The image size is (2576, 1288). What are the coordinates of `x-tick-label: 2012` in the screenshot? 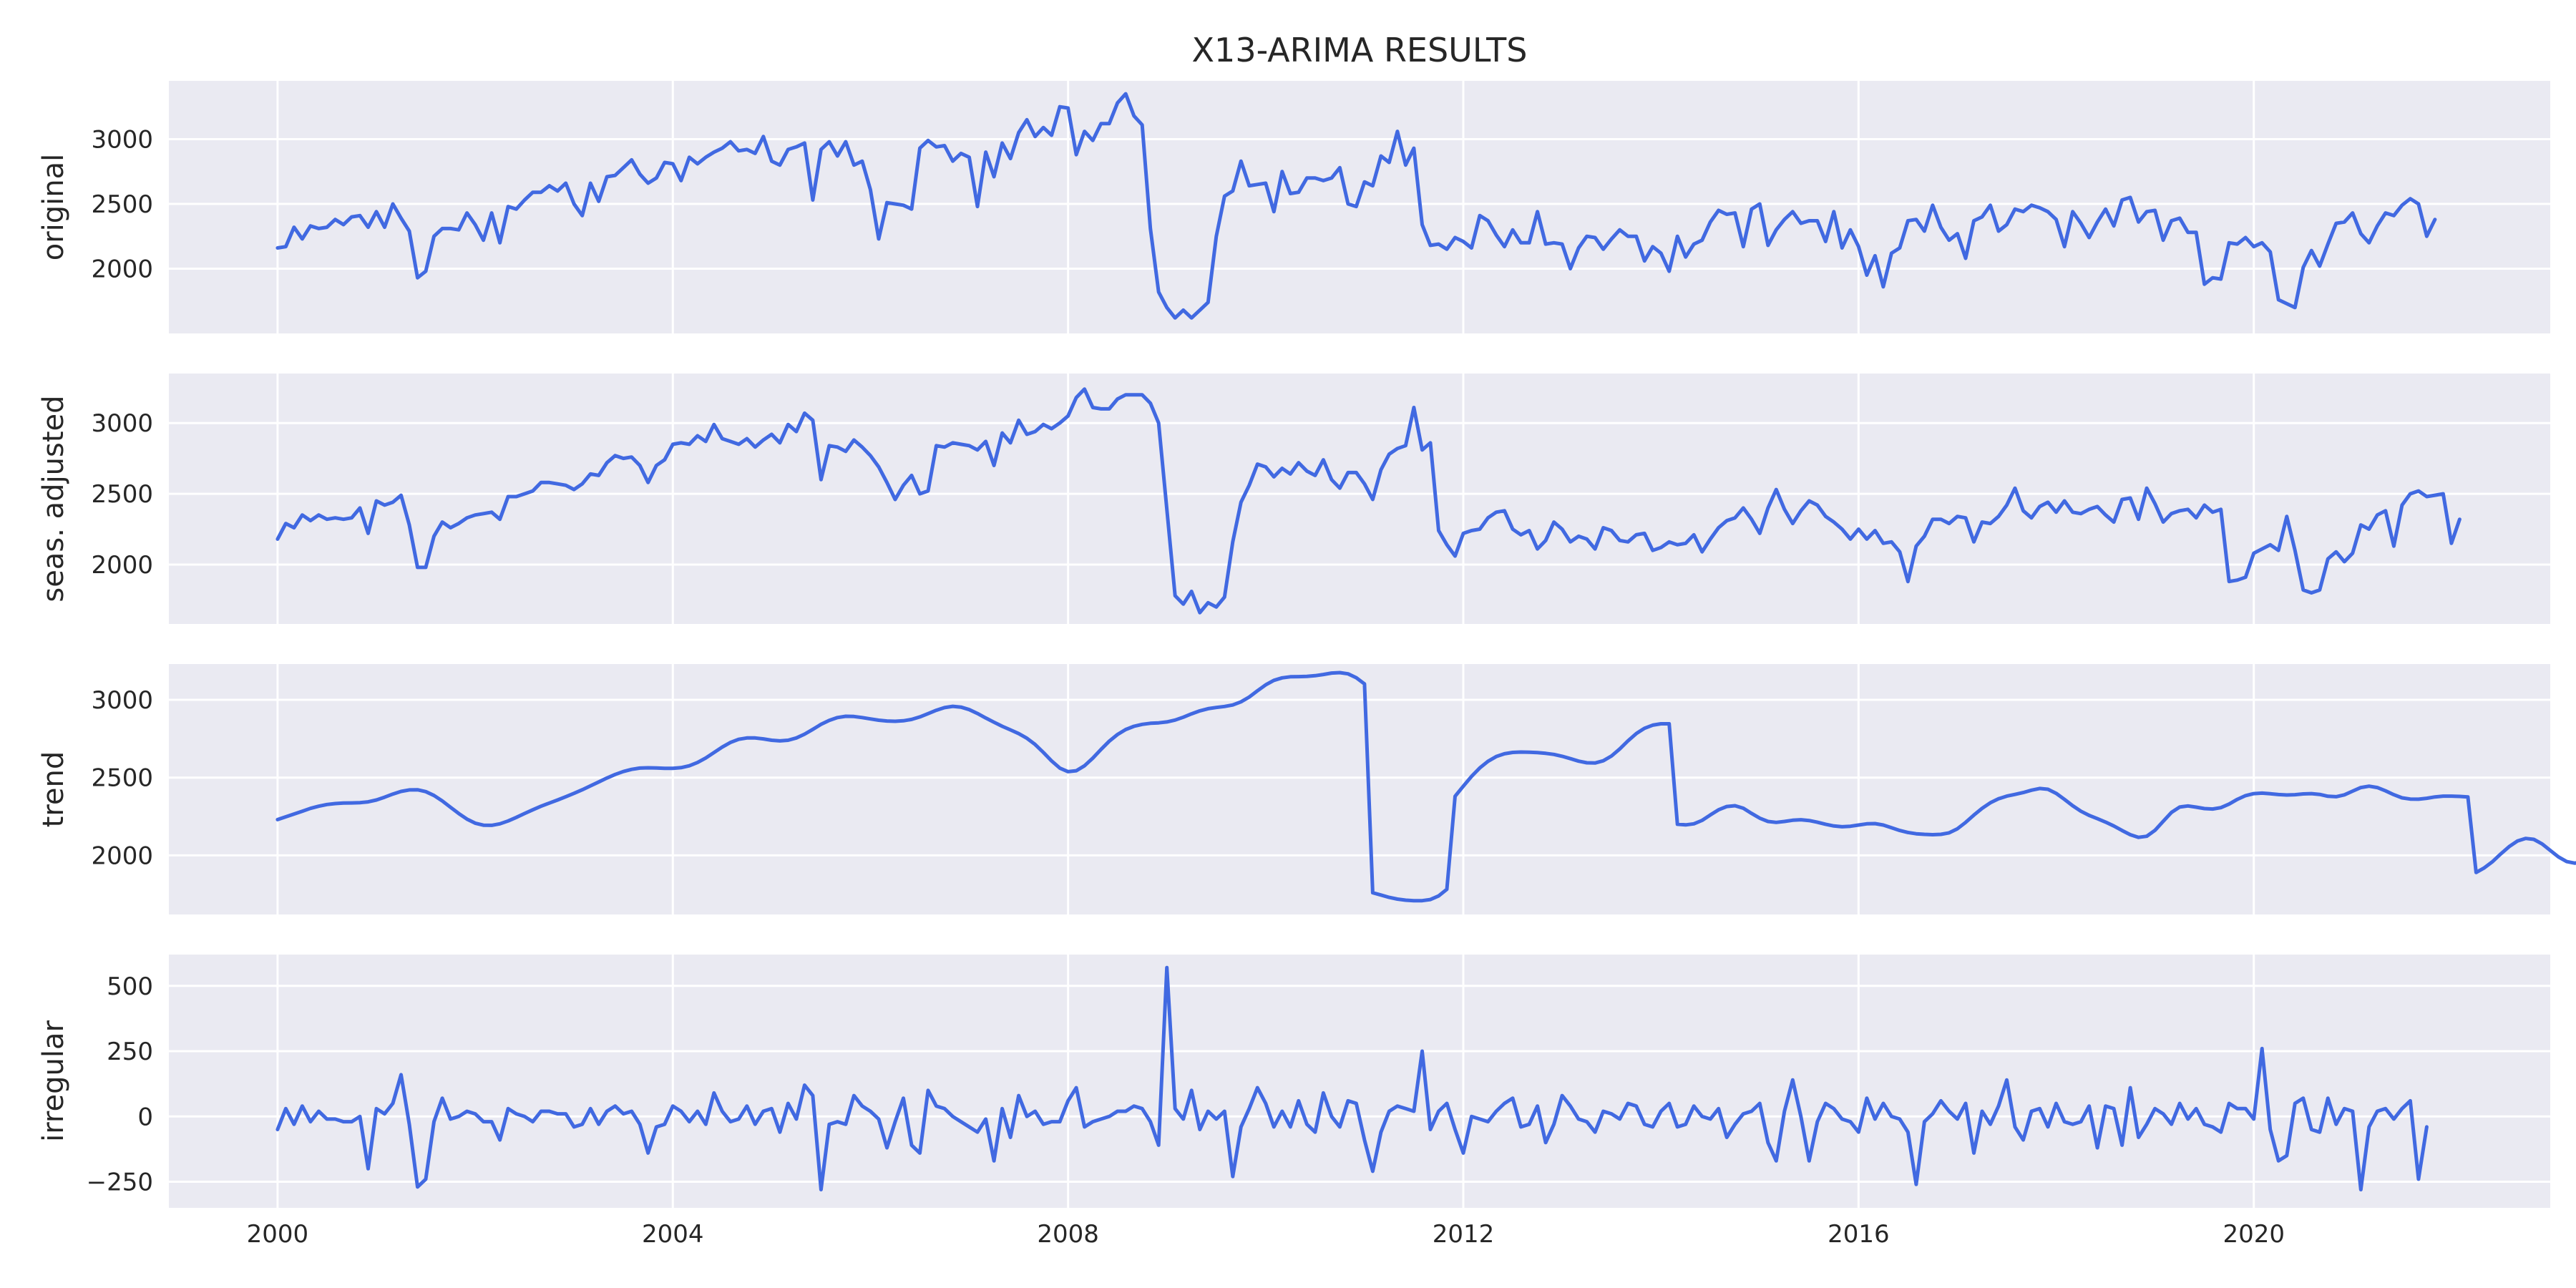 It's located at (1464, 1234).